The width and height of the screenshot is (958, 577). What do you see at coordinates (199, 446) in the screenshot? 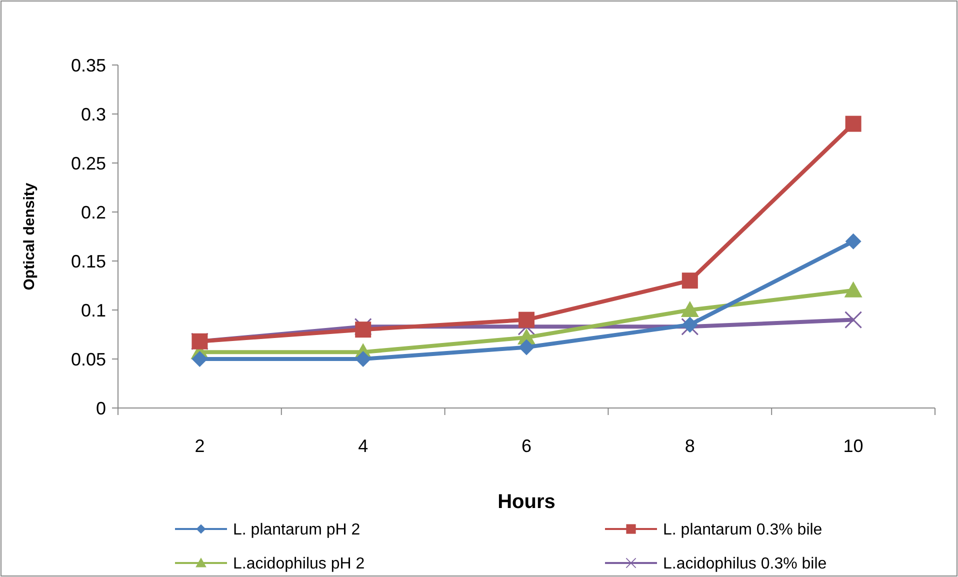
I see `x-tick-label: 2` at bounding box center [199, 446].